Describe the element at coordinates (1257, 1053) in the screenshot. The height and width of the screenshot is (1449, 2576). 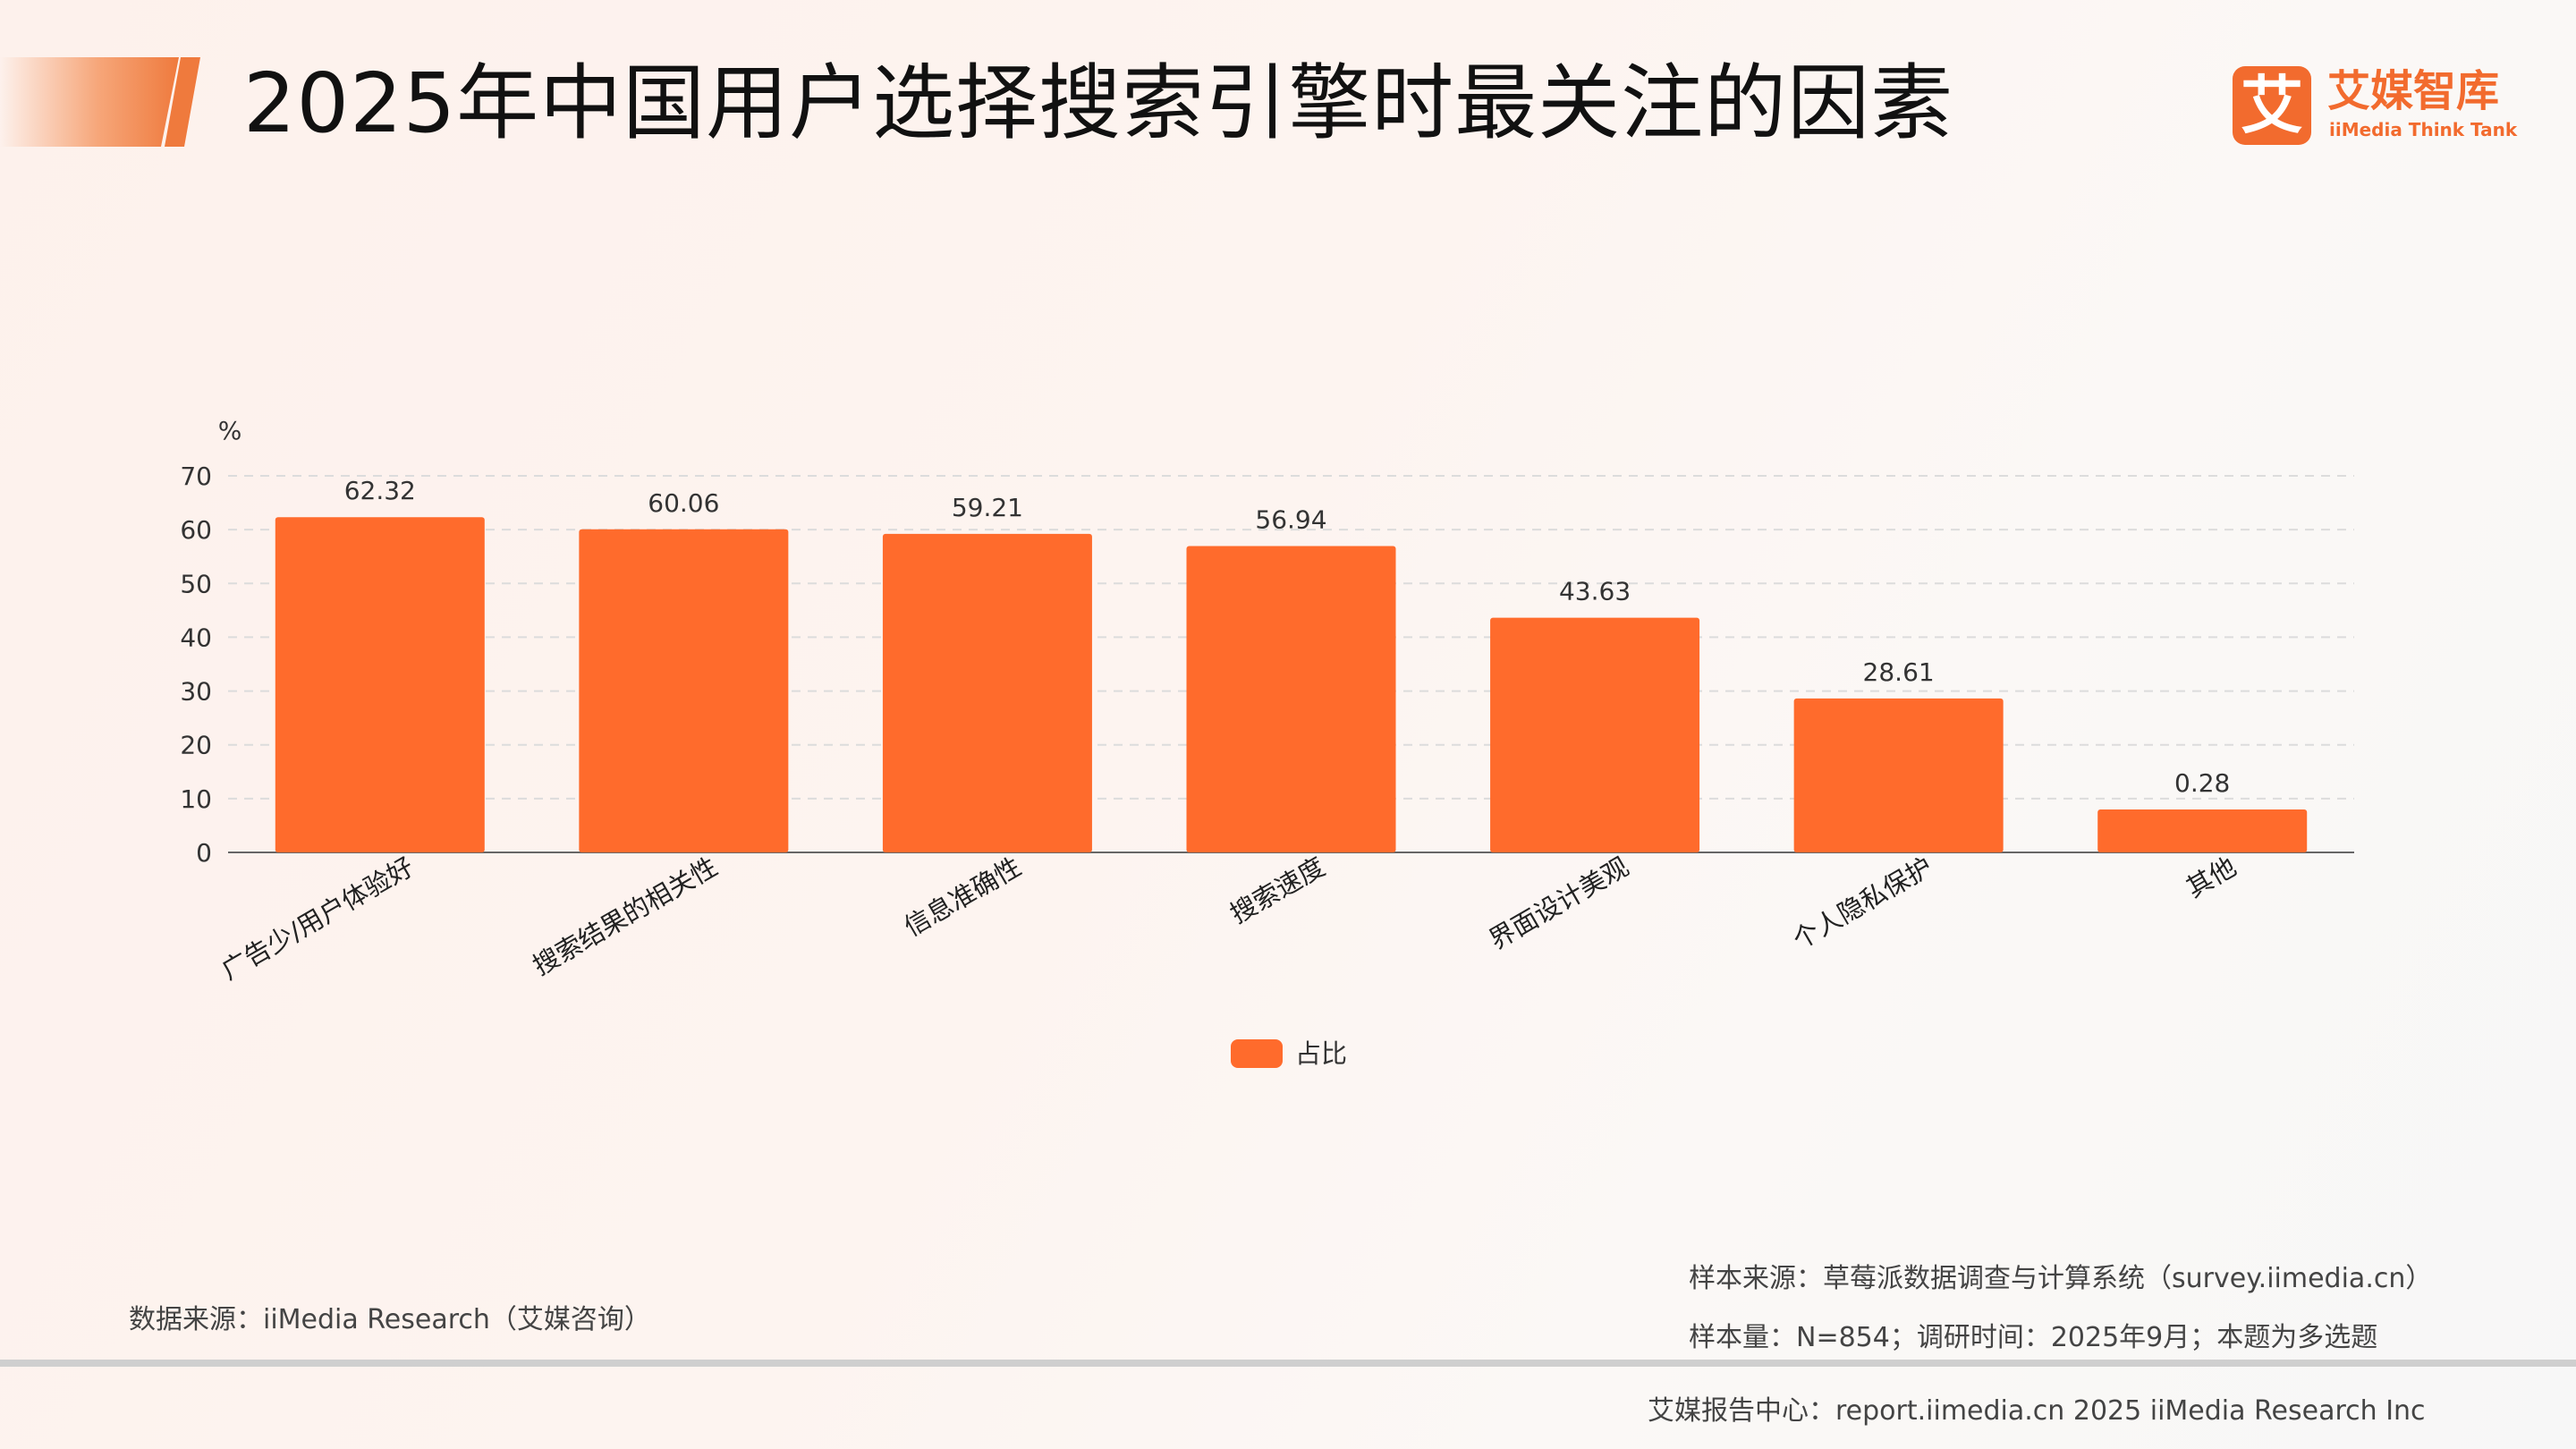
I see `legend-swatch` at that location.